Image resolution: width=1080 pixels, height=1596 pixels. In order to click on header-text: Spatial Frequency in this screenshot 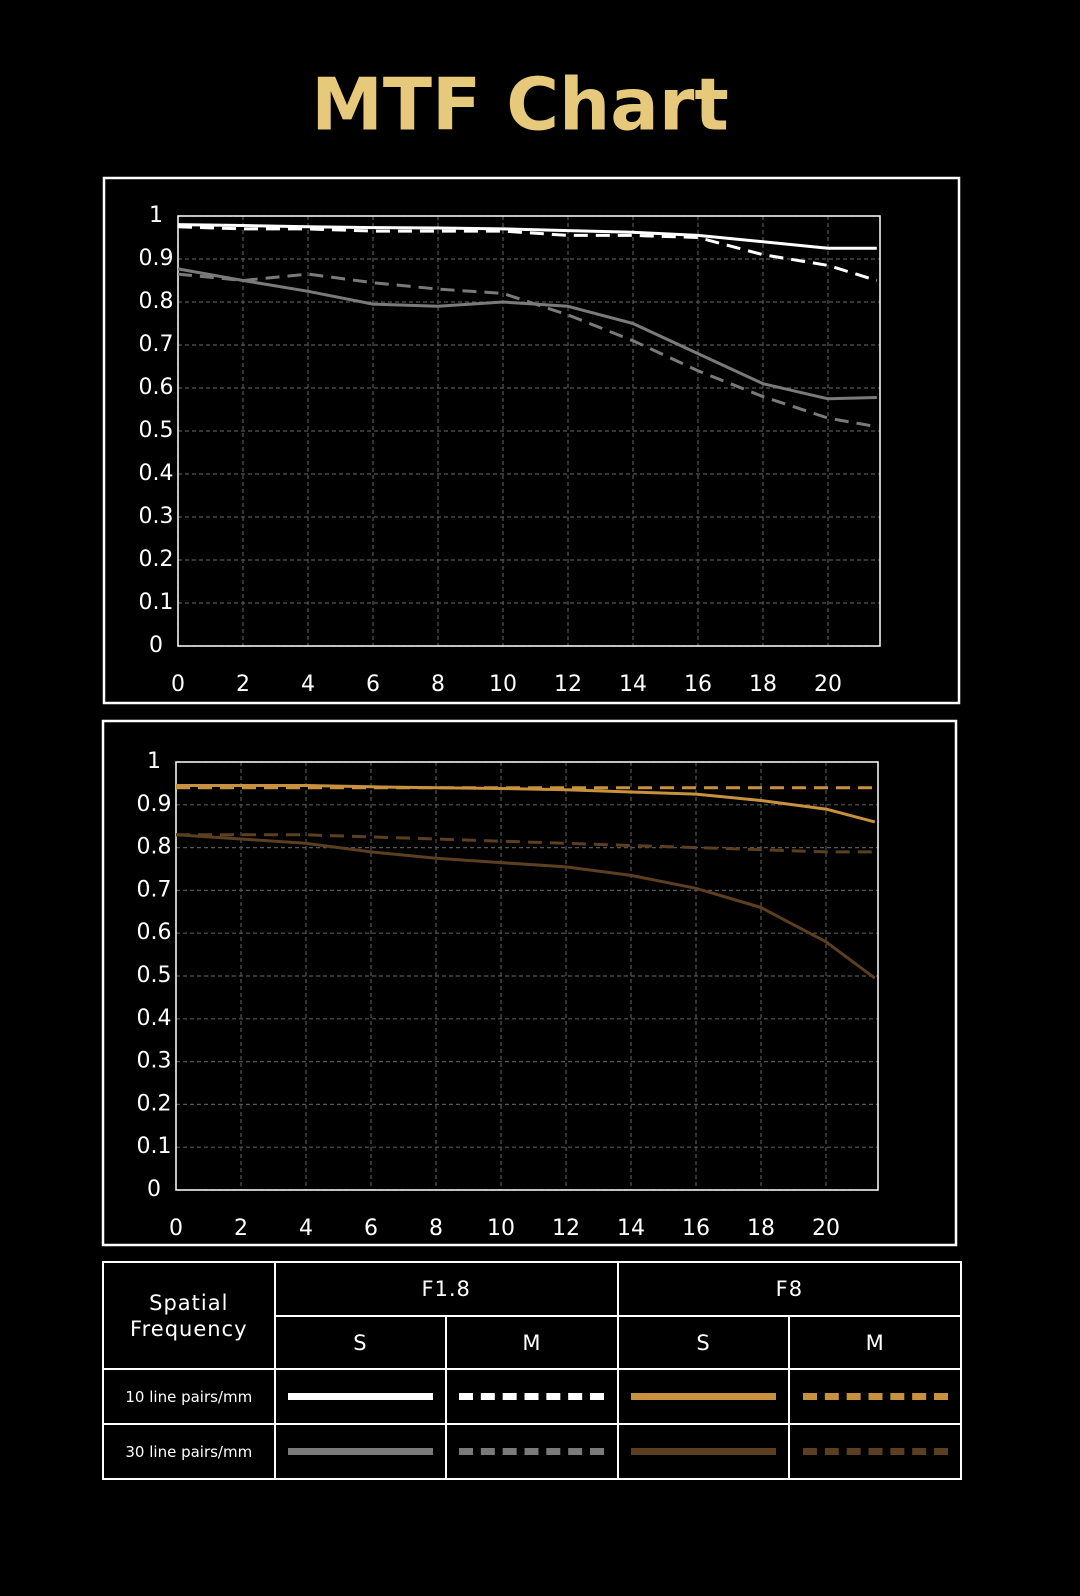, I will do `click(189, 1315)`.